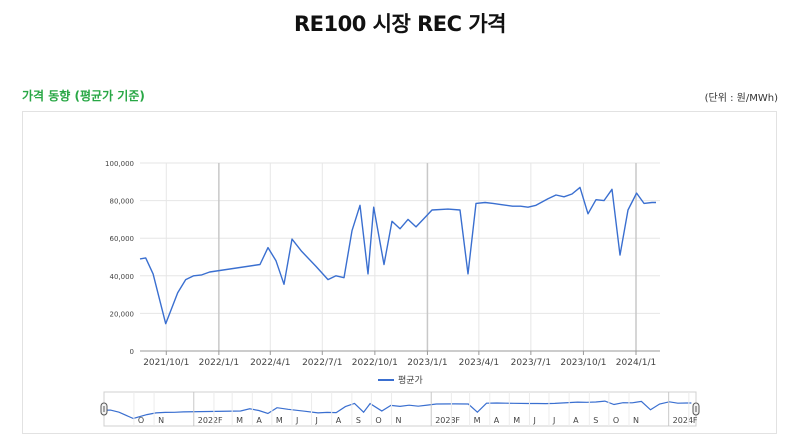 This screenshot has height=446, width=800. I want to click on navigator-label: 2023, so click(445, 420).